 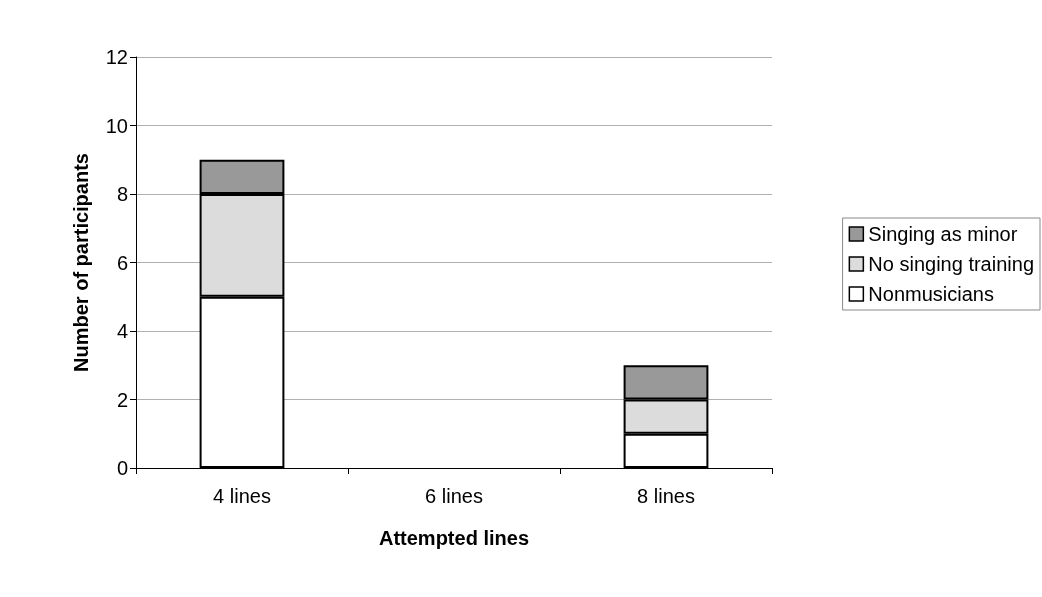 What do you see at coordinates (122, 194) in the screenshot?
I see `y-tick-label: 8` at bounding box center [122, 194].